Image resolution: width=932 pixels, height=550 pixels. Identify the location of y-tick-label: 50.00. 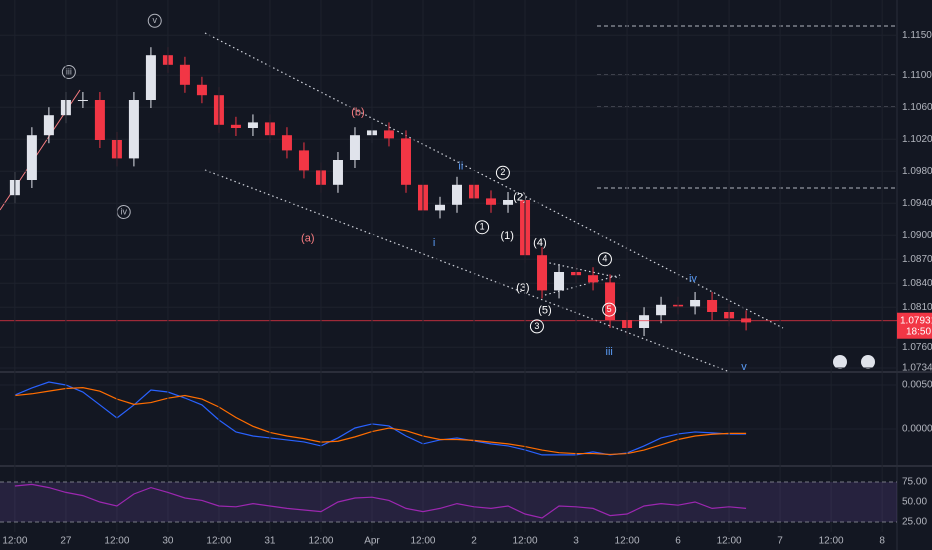
(914, 502).